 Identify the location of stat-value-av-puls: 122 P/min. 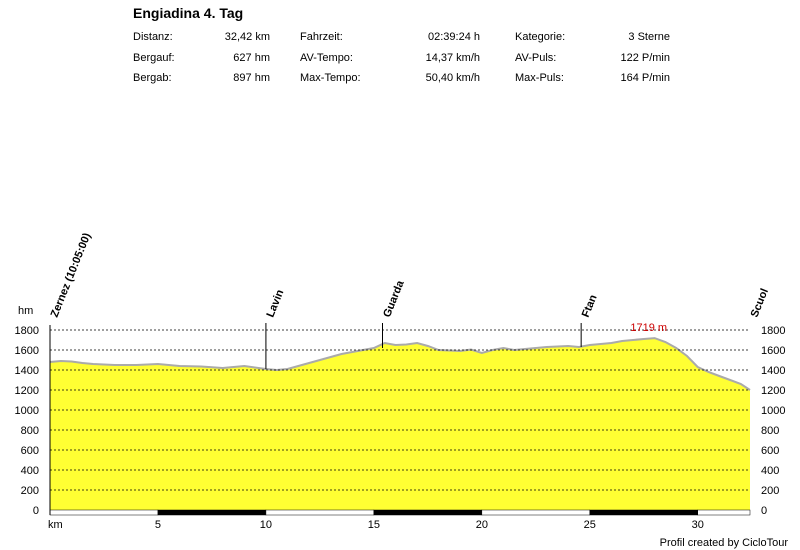
(645, 58).